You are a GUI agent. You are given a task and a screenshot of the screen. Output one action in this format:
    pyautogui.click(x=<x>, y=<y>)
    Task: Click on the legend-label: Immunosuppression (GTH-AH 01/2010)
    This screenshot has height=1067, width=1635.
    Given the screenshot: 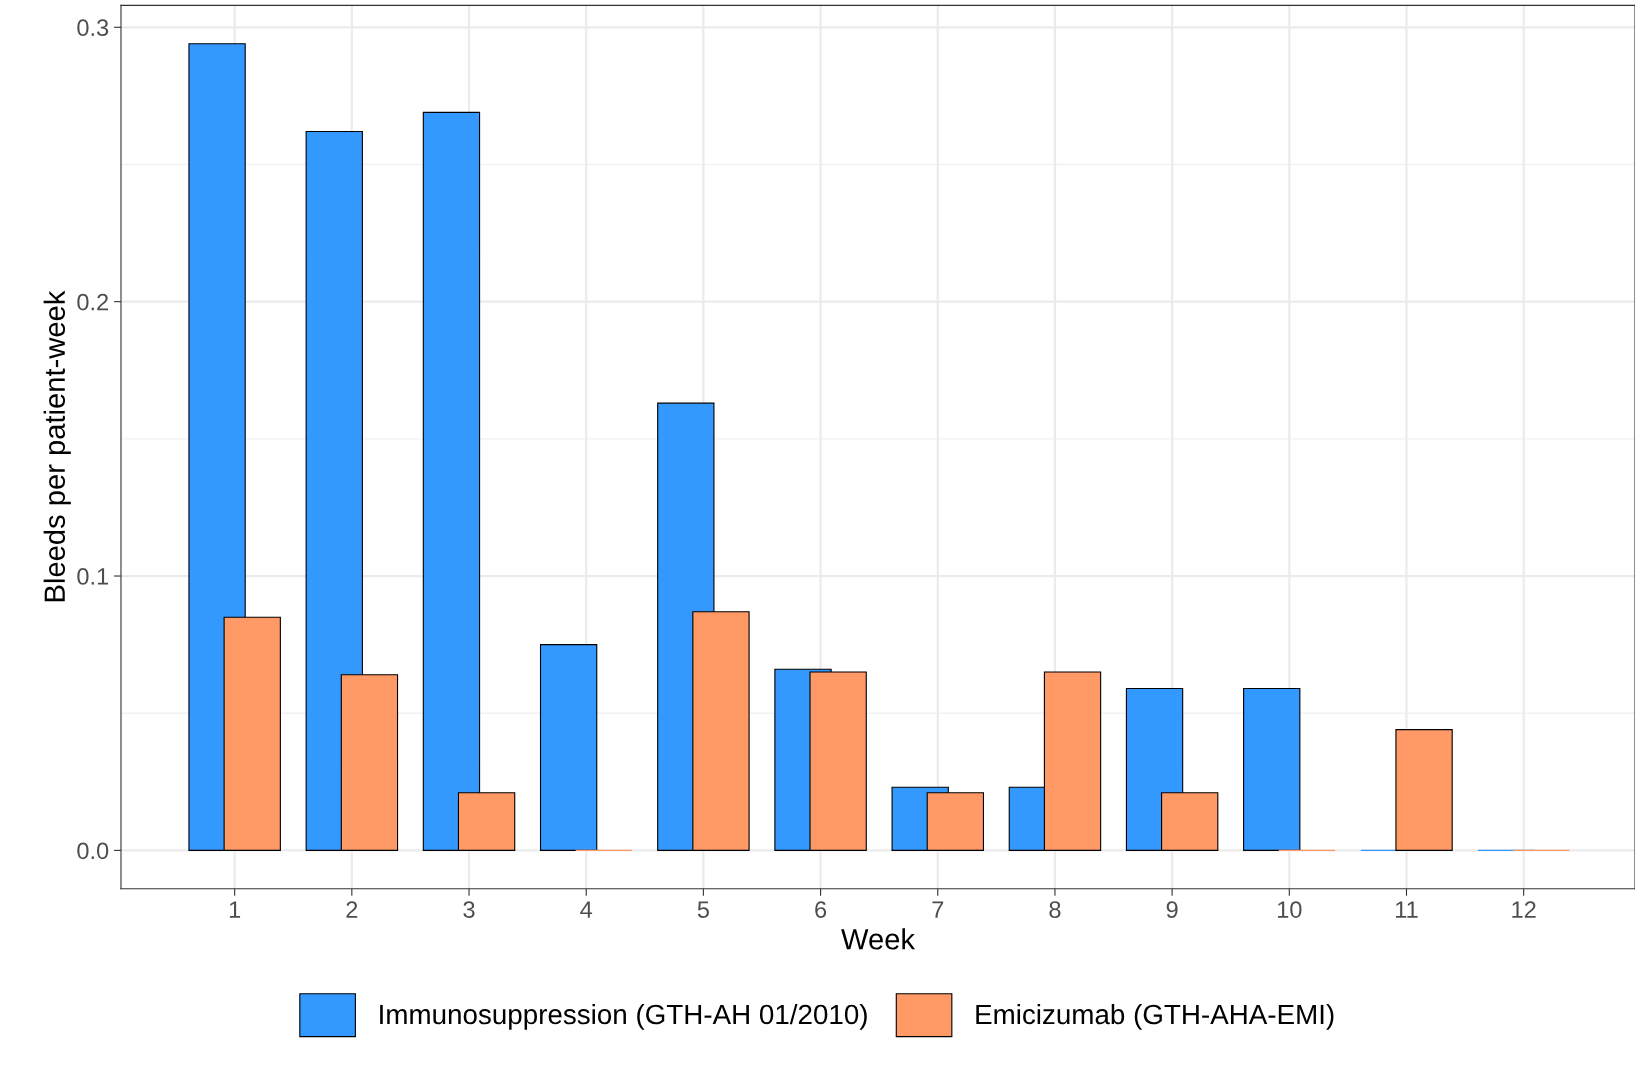 What is the action you would take?
    pyautogui.click(x=623, y=1016)
    